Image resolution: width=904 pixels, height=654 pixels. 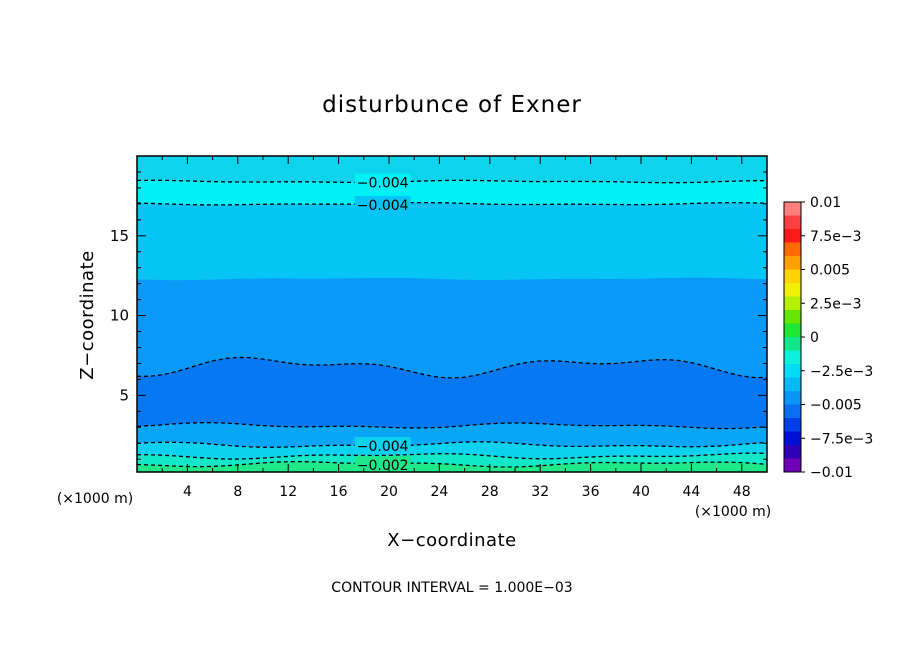 What do you see at coordinates (831, 473) in the screenshot?
I see `colorbar-tick-label: −0.01` at bounding box center [831, 473].